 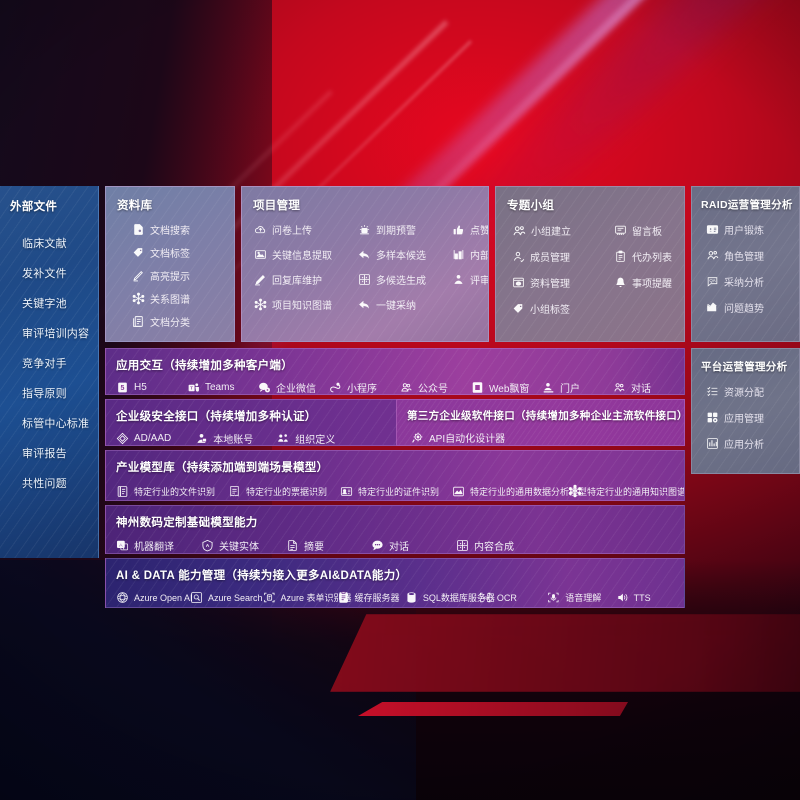 I want to click on ai-item-speech-understanding: 语音理解, so click(x=581, y=597).